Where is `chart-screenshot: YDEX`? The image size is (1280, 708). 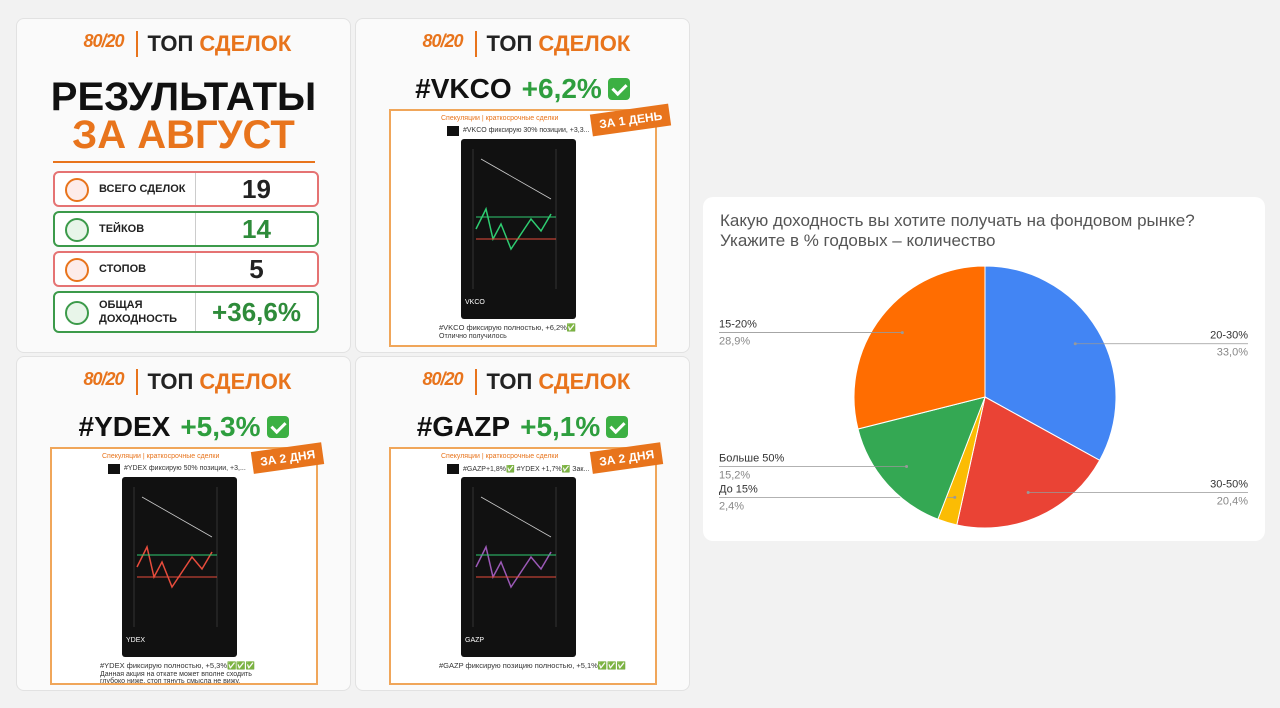 chart-screenshot: YDEX is located at coordinates (179, 567).